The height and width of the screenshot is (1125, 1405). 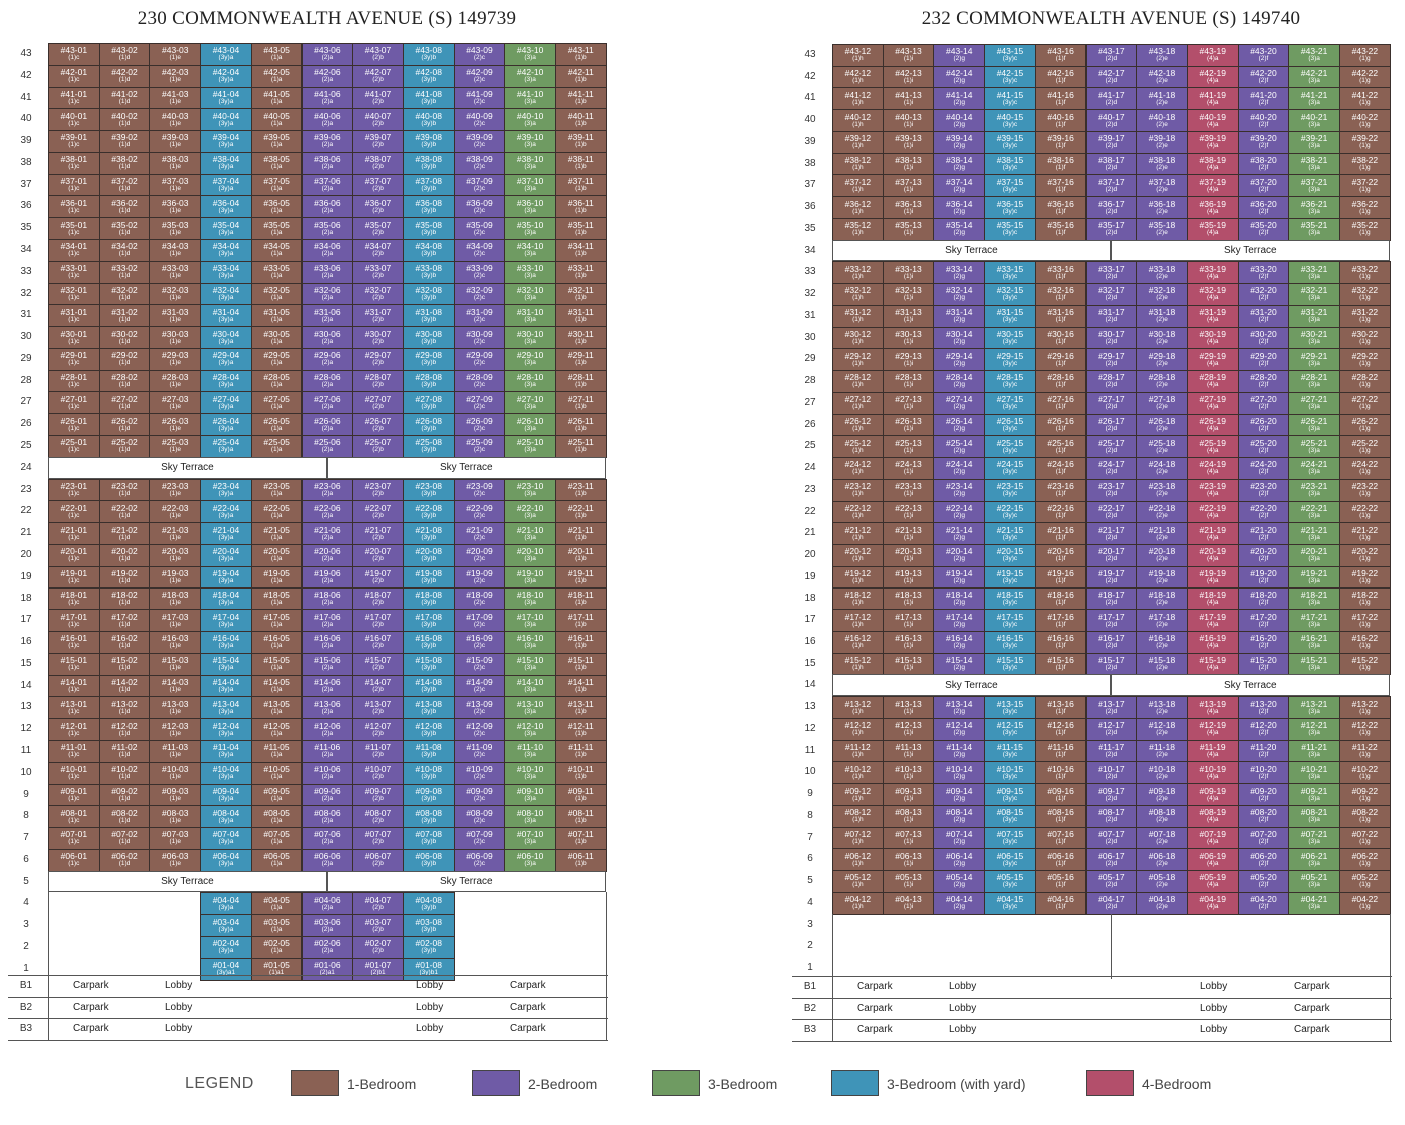 I want to click on floor-label: 33, so click(x=810, y=272).